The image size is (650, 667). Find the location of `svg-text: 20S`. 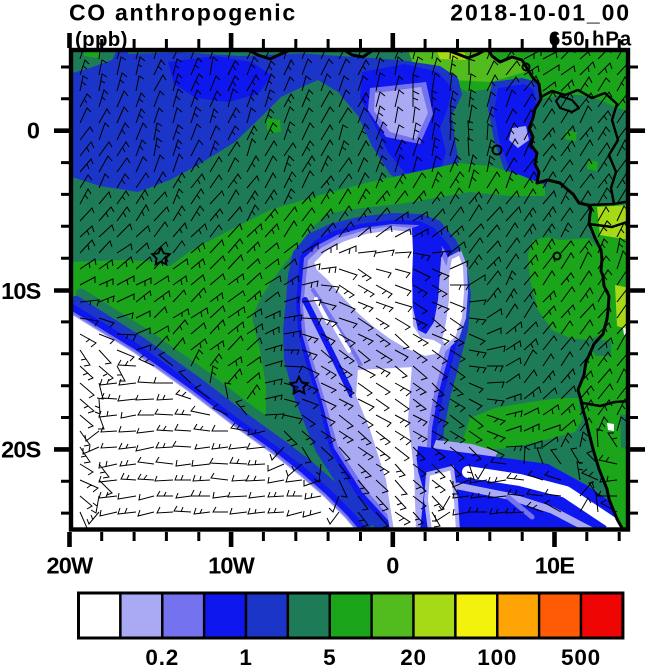

svg-text: 20S is located at coordinates (21, 450).